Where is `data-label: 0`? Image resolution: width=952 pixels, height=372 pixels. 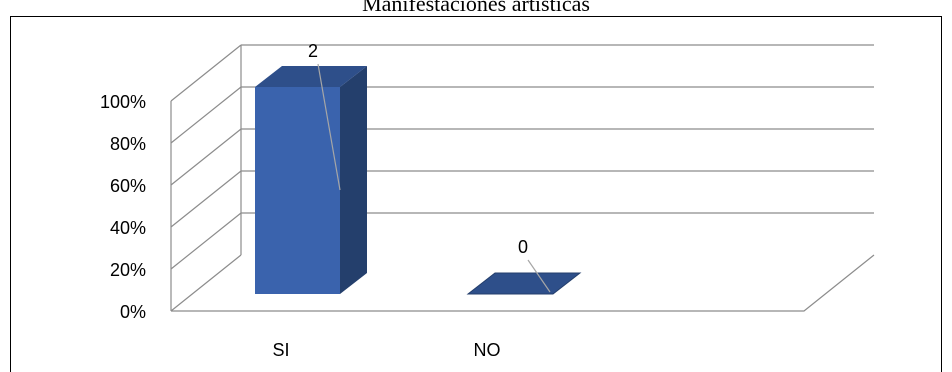 data-label: 0 is located at coordinates (523, 247).